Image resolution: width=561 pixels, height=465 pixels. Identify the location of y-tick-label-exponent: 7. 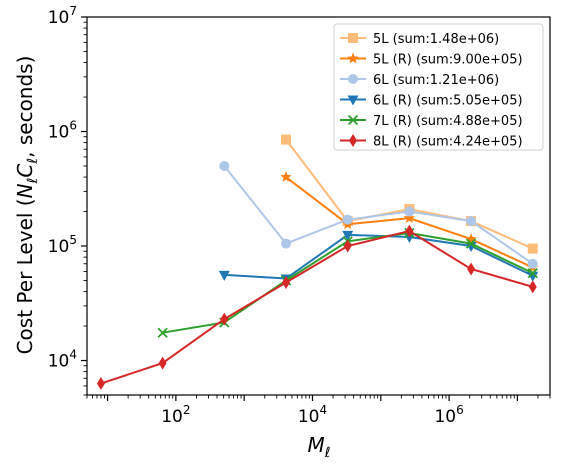
(73, 11).